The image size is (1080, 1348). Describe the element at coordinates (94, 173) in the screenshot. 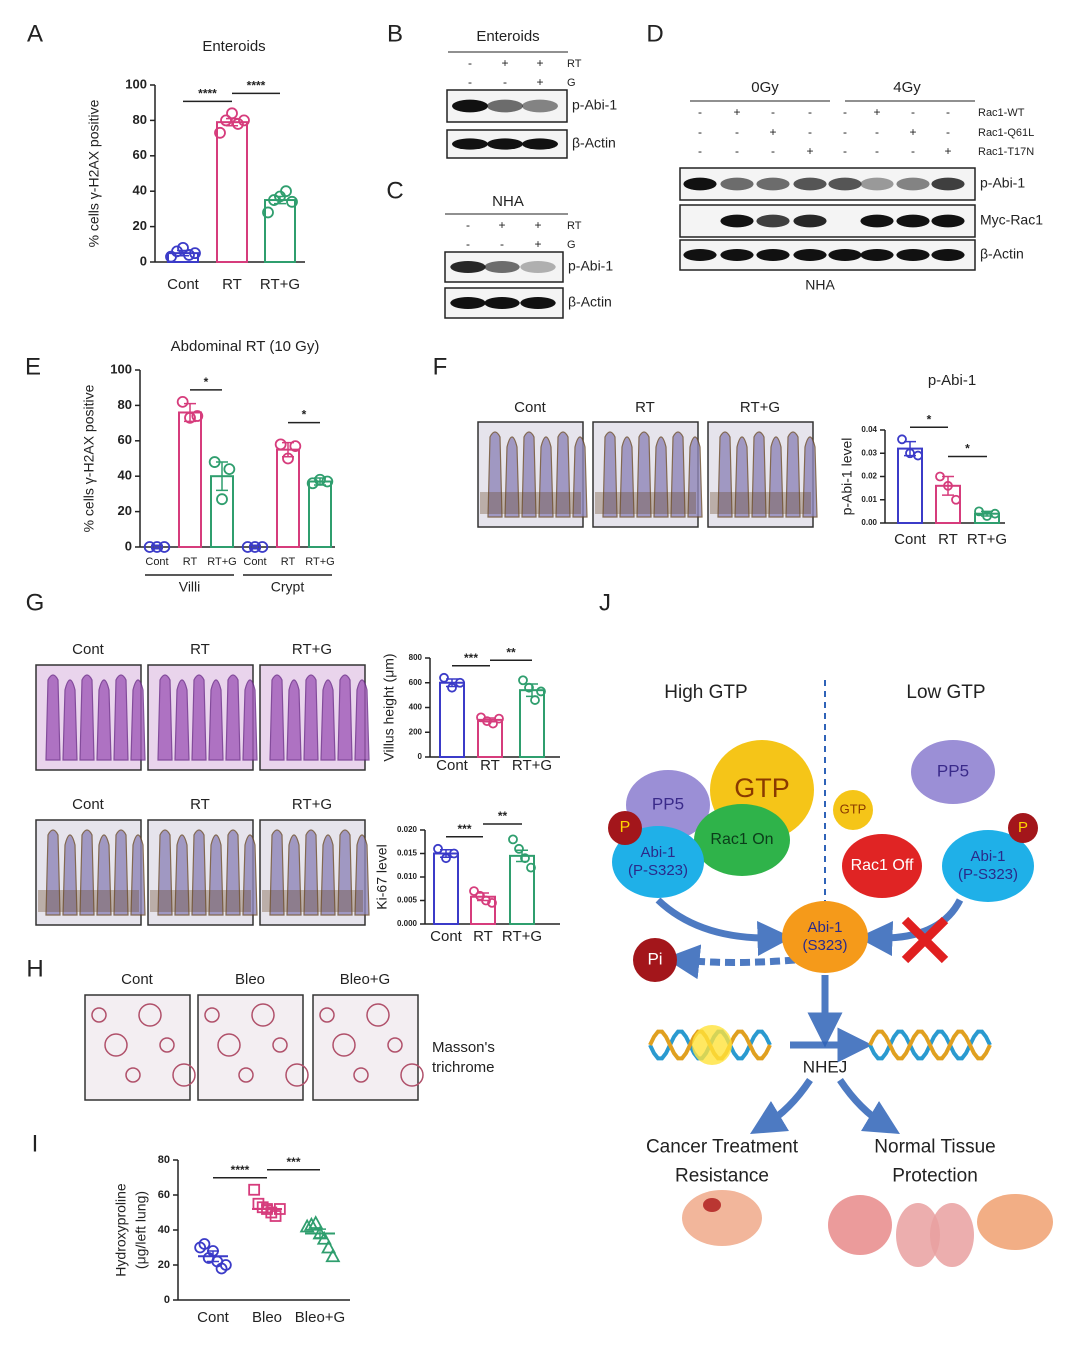

I see `y-axis-label: % cells γ-H2AX positive` at that location.